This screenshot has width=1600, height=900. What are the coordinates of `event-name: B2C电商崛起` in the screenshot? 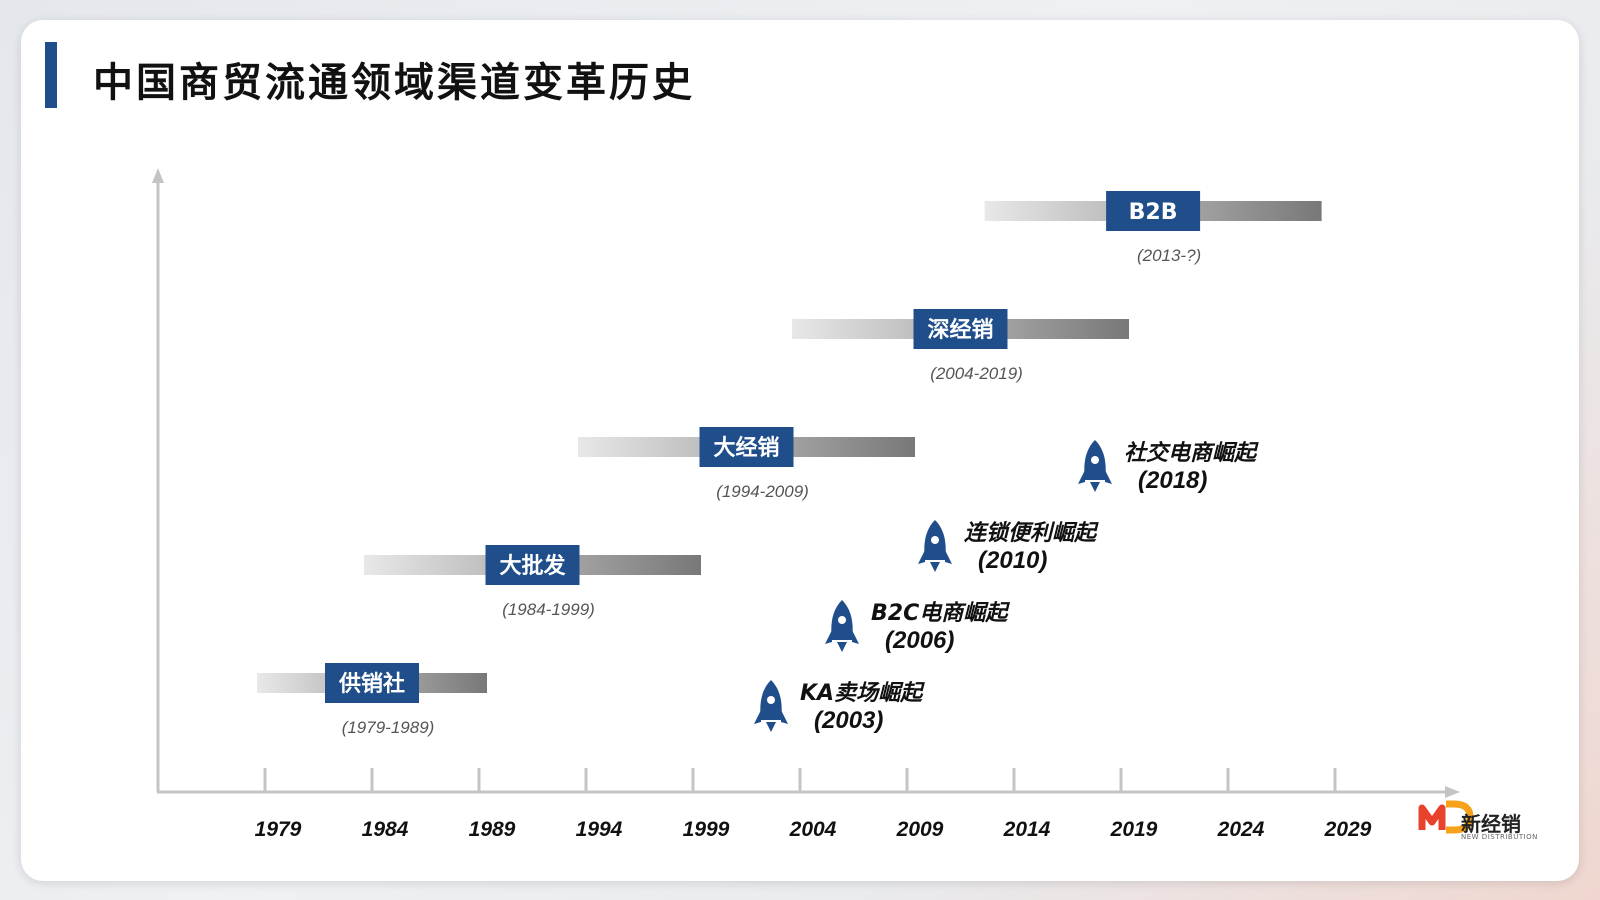 It's located at (940, 613).